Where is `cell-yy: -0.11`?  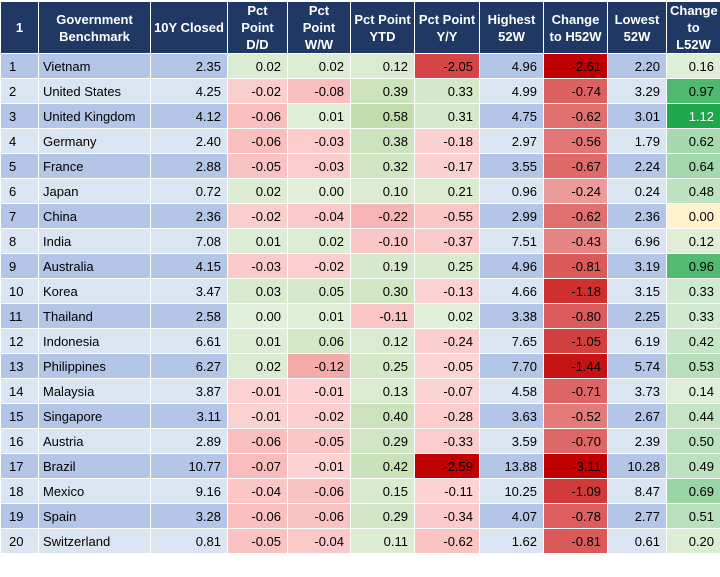
cell-yy: -0.11 is located at coordinates (447, 491).